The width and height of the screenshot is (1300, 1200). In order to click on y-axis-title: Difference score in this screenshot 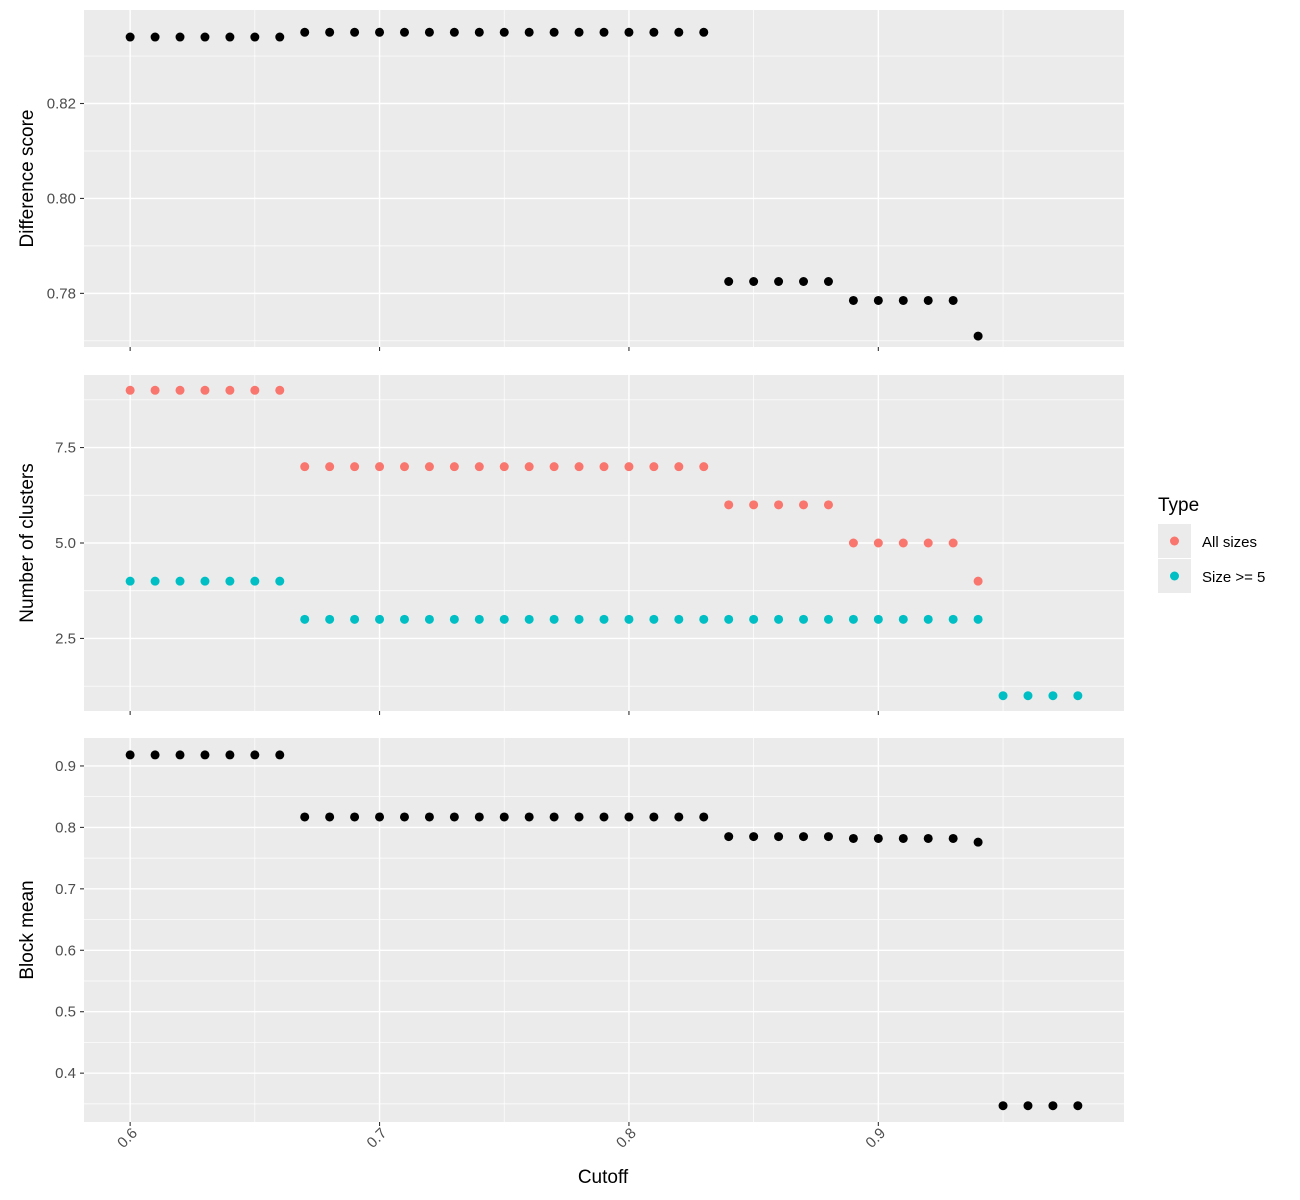, I will do `click(27, 179)`.